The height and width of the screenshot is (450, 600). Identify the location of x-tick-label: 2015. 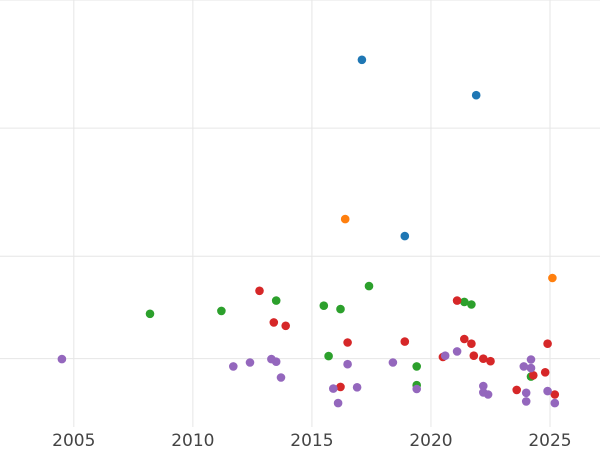
(311, 440).